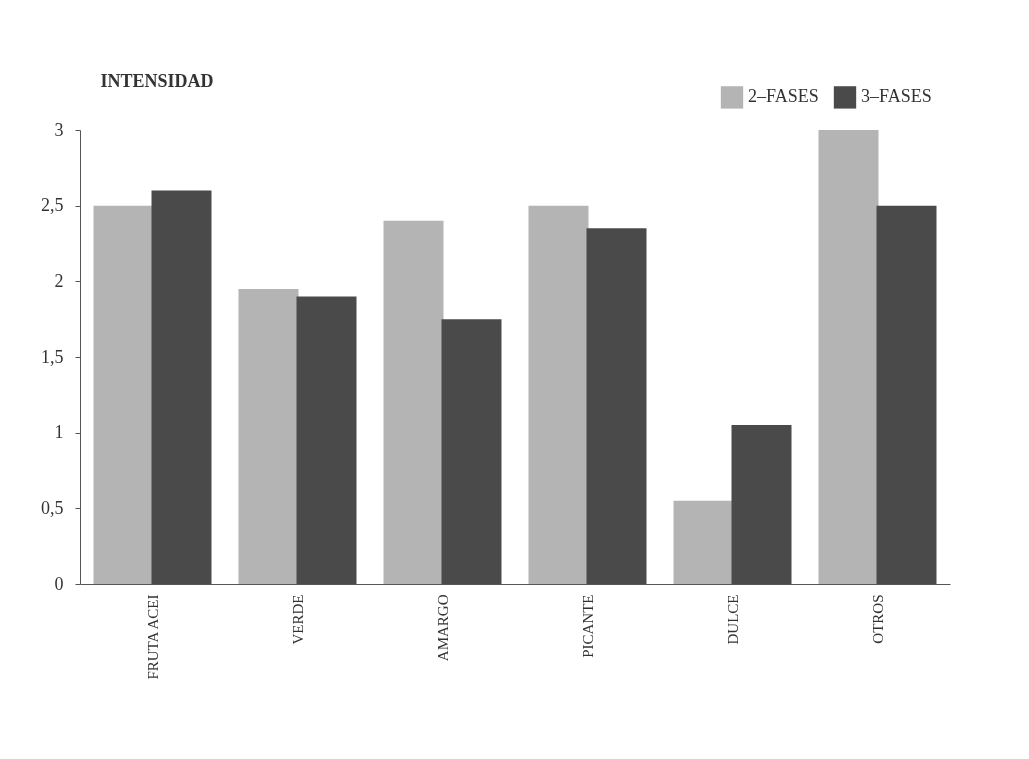 The image size is (1029, 759). I want to click on y-tick-label: 2, so click(59, 280).